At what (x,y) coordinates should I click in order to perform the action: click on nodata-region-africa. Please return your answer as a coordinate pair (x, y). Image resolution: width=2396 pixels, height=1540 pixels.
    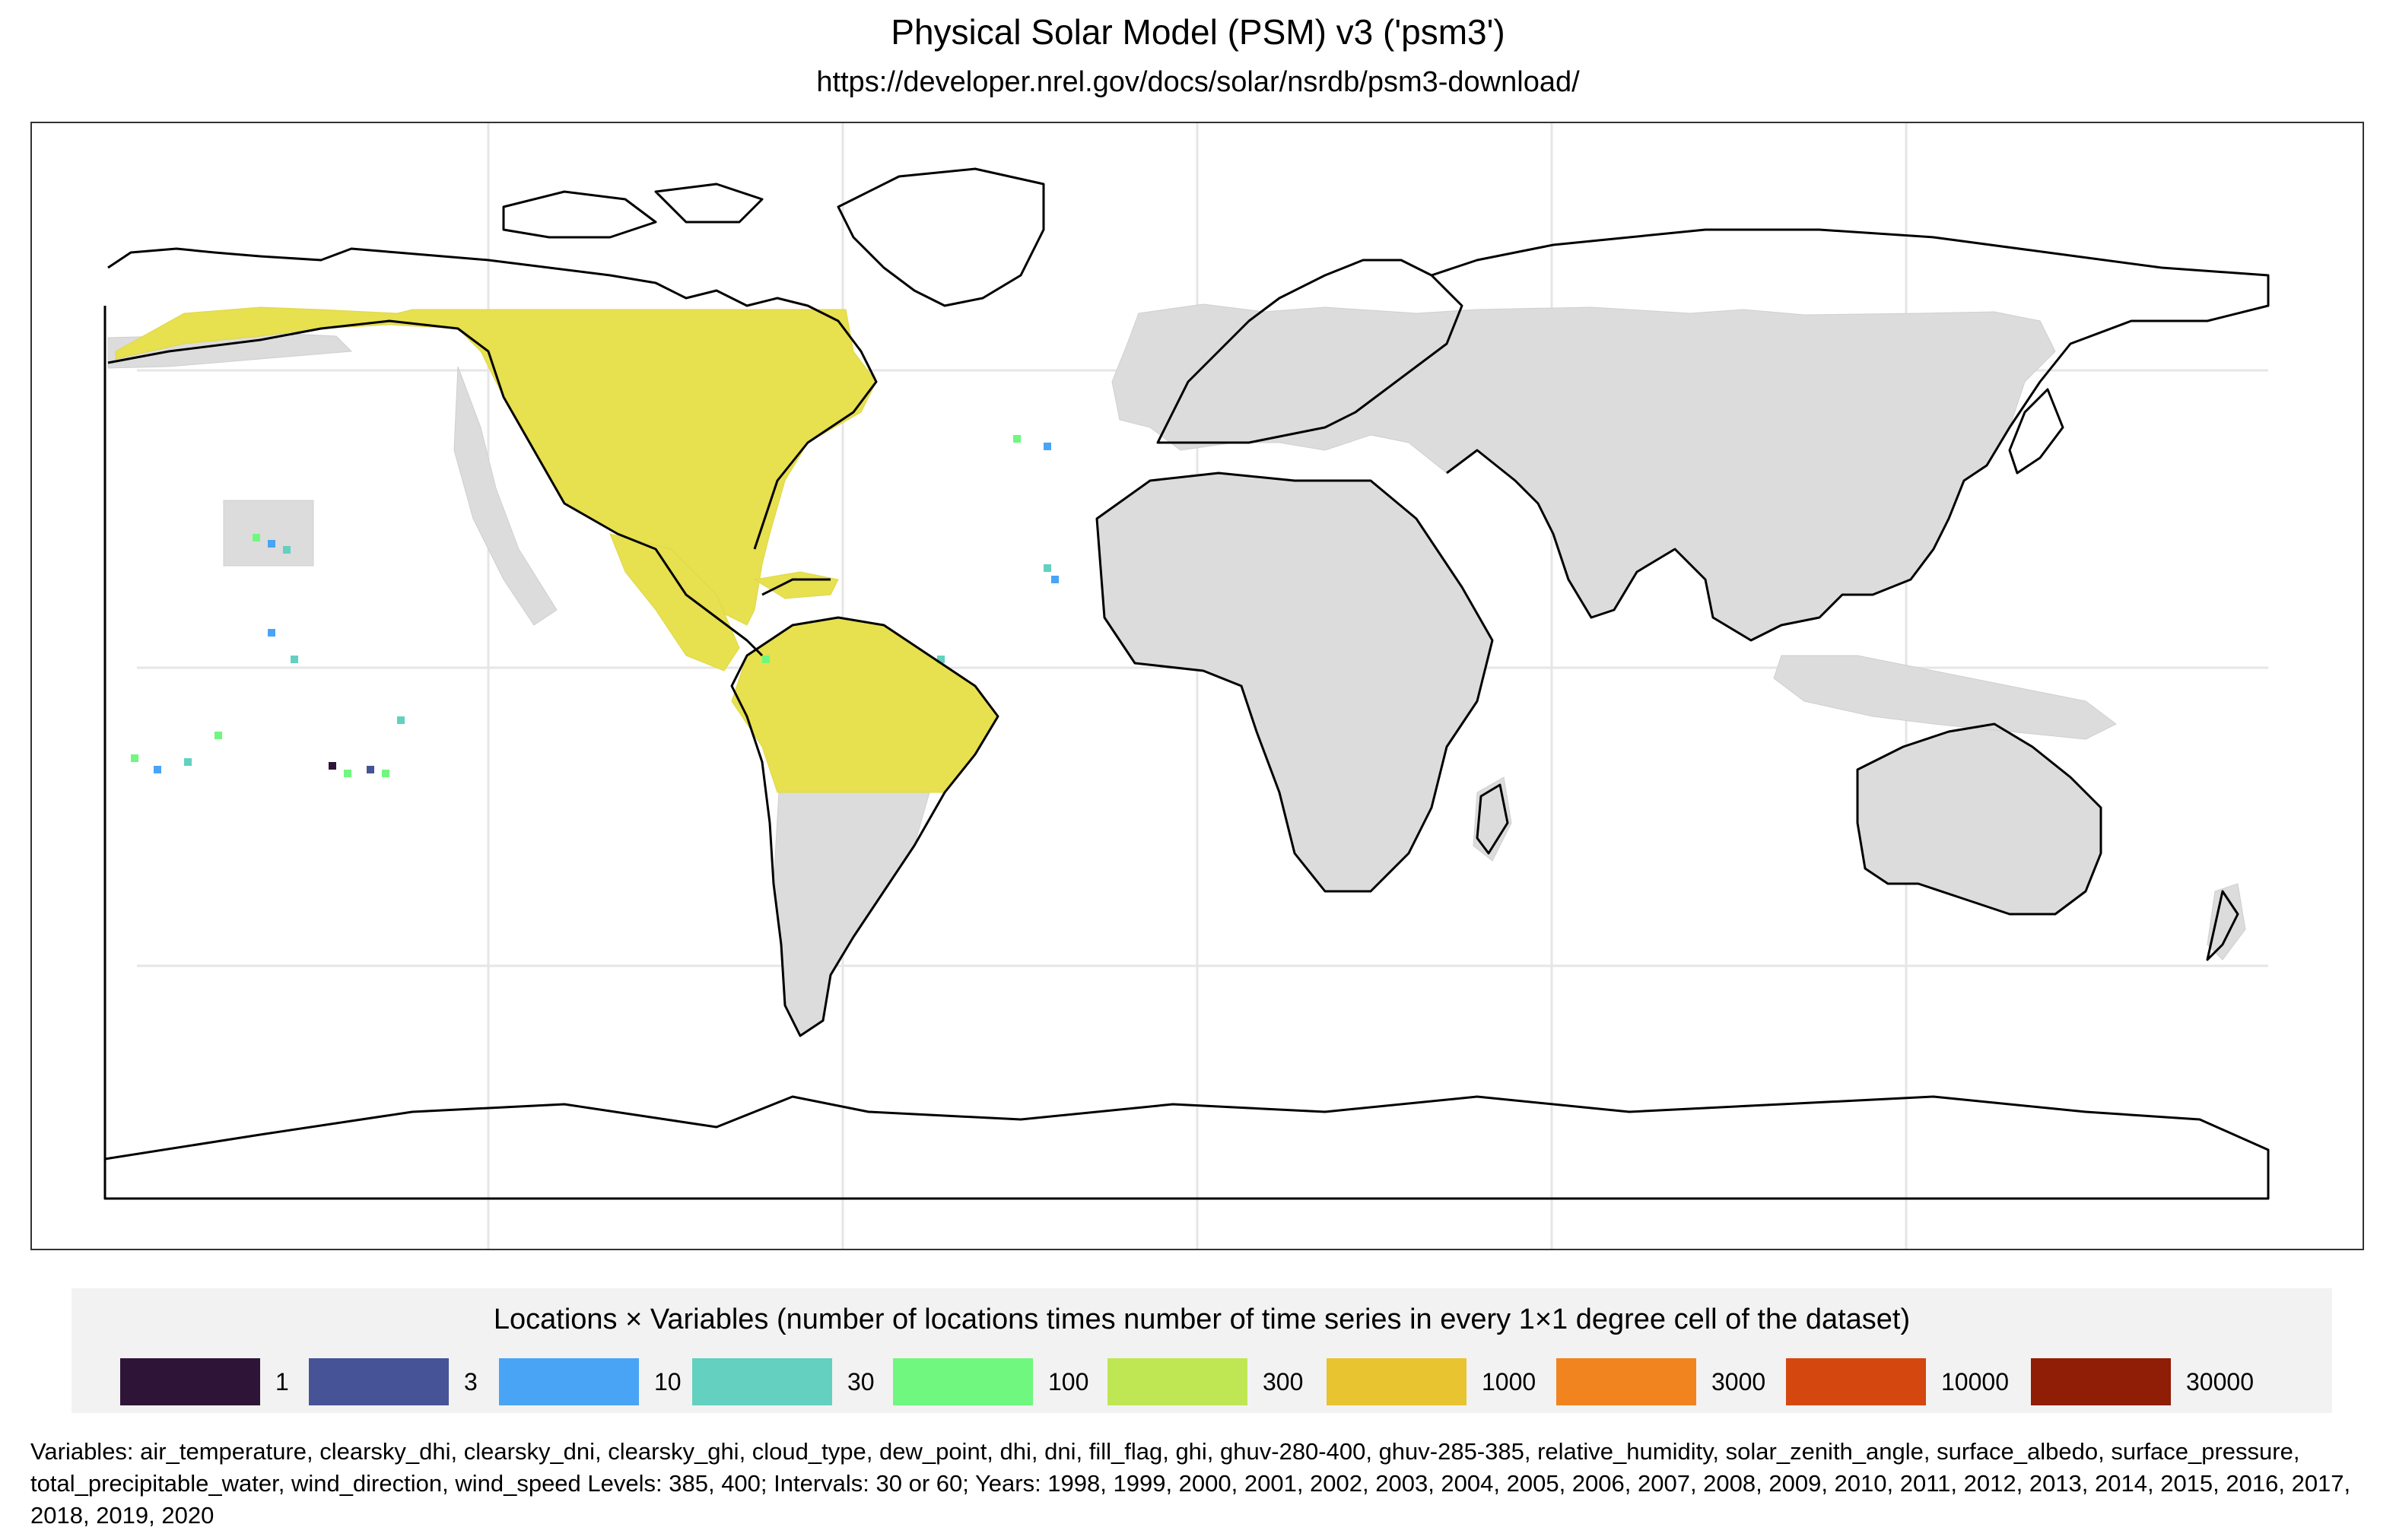
    Looking at the image, I should click on (1295, 682).